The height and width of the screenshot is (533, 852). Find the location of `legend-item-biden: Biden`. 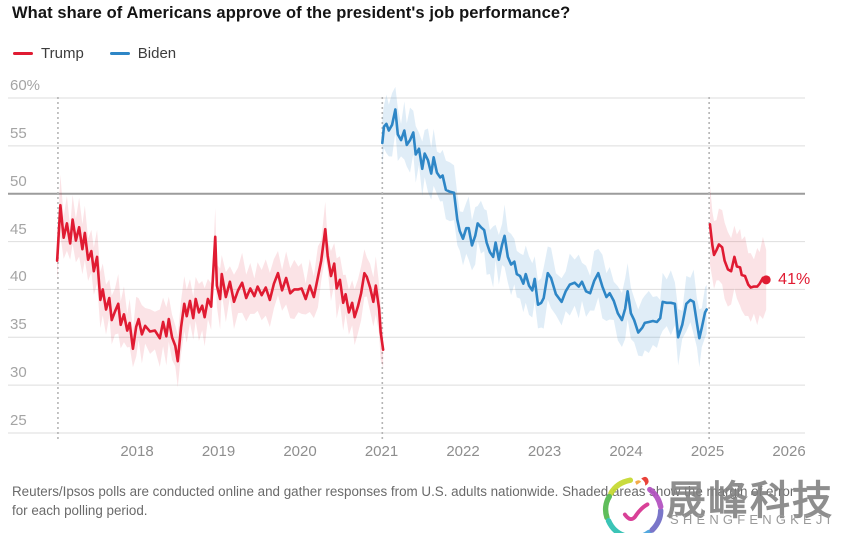

legend-item-biden: Biden is located at coordinates (143, 53).